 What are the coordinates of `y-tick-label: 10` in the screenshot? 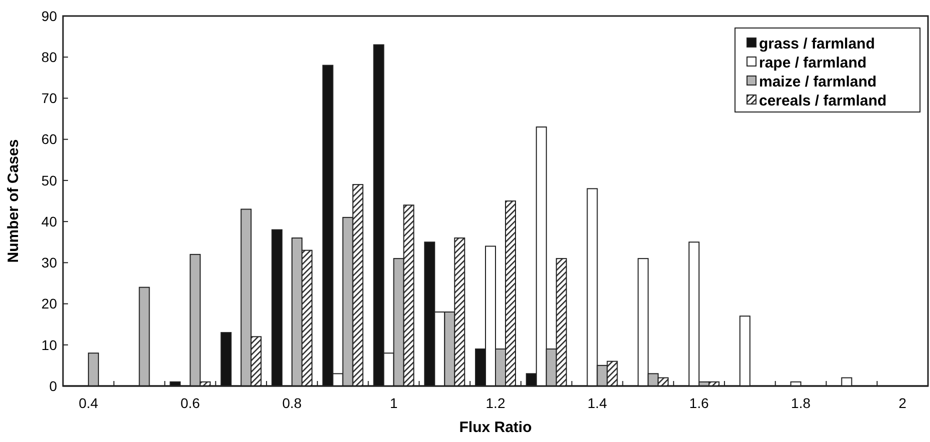 It's located at (49, 344).